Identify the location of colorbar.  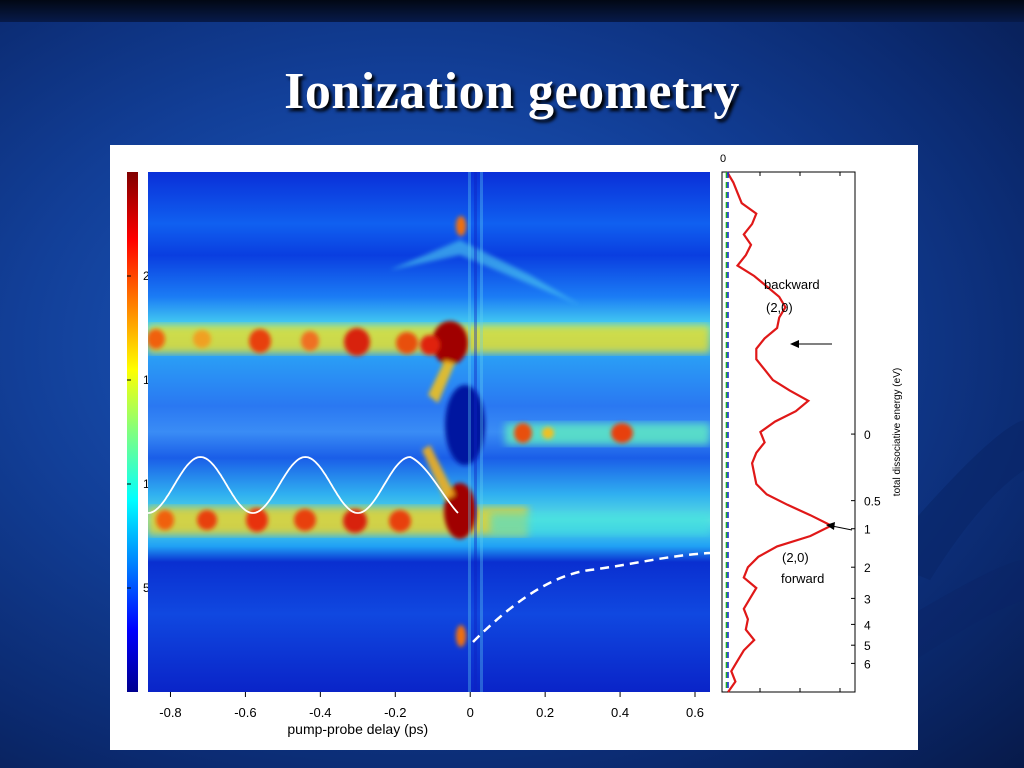
(132, 432).